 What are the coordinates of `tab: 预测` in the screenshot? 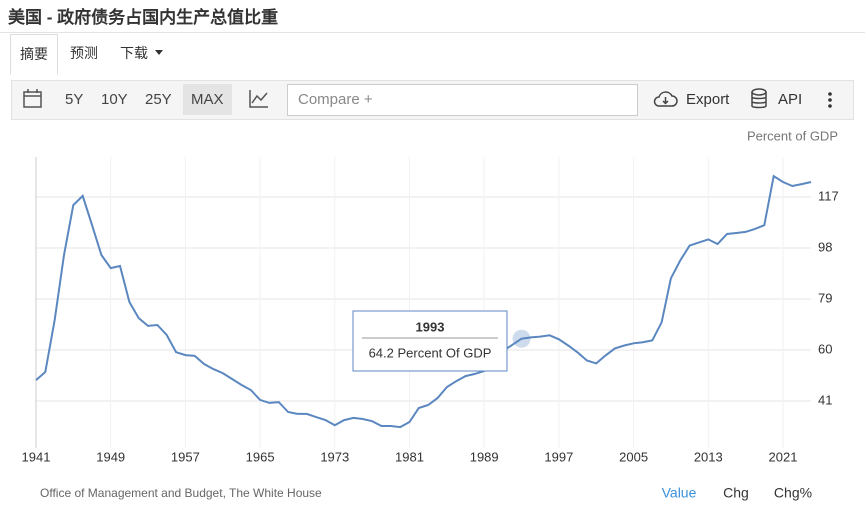 It's located at (84, 53).